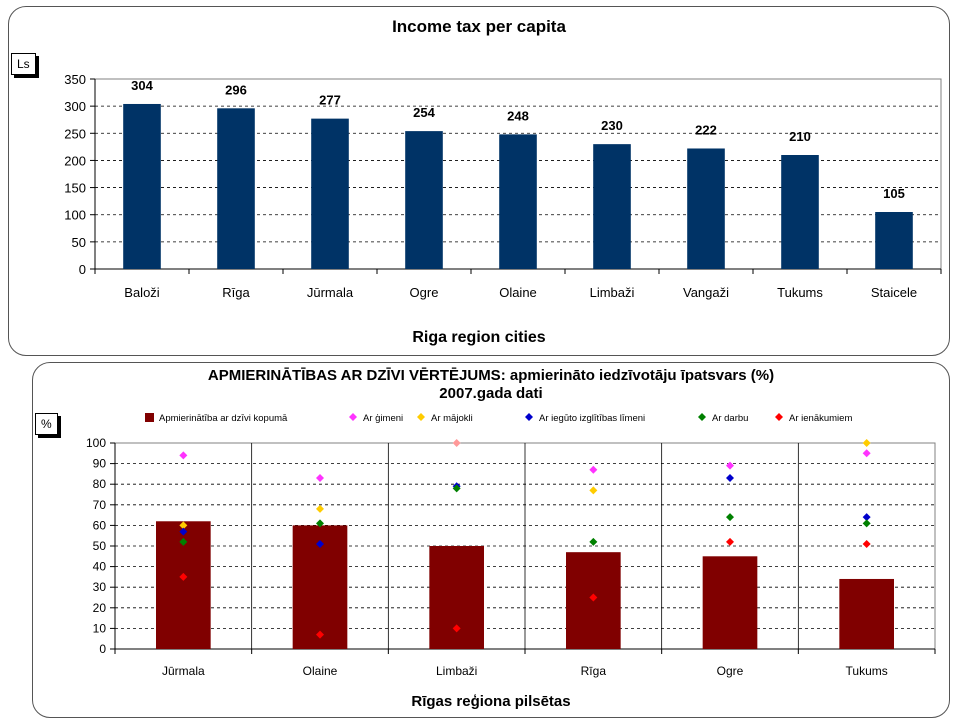 The height and width of the screenshot is (720, 960). Describe the element at coordinates (223, 418) in the screenshot. I see `legend-label: Apmierinātība ar dzīvi kopumā` at that location.